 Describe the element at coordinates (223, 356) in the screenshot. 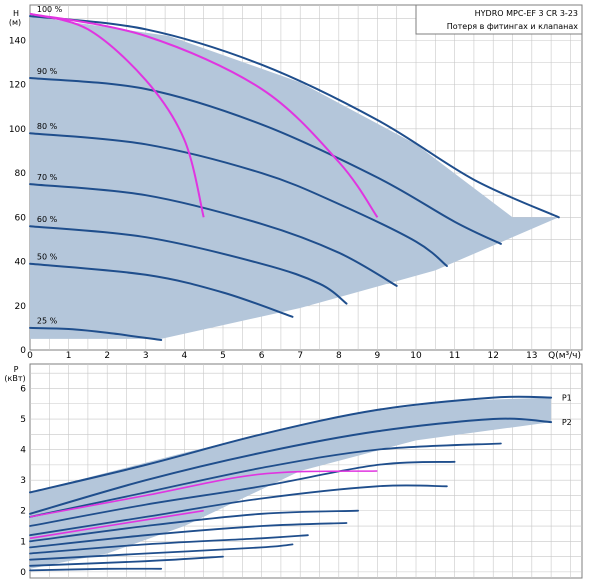

I see `x-tick-label: 5` at that location.